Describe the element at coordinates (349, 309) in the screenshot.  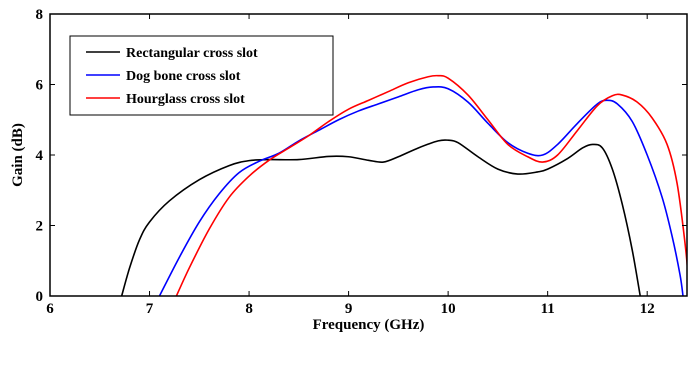
I see `x-tick-label: 9` at that location.